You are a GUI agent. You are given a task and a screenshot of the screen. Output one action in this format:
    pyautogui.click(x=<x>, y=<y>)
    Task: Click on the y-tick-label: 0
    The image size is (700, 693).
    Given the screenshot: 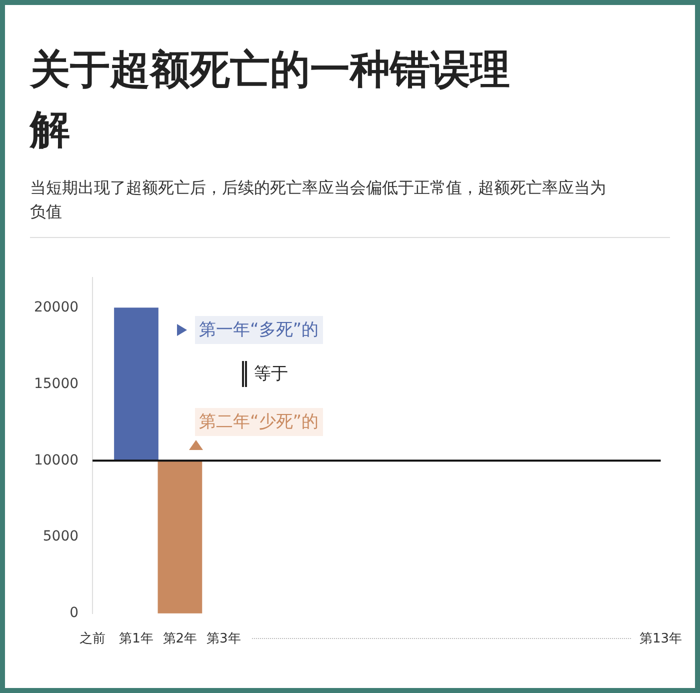 What is the action you would take?
    pyautogui.click(x=74, y=613)
    